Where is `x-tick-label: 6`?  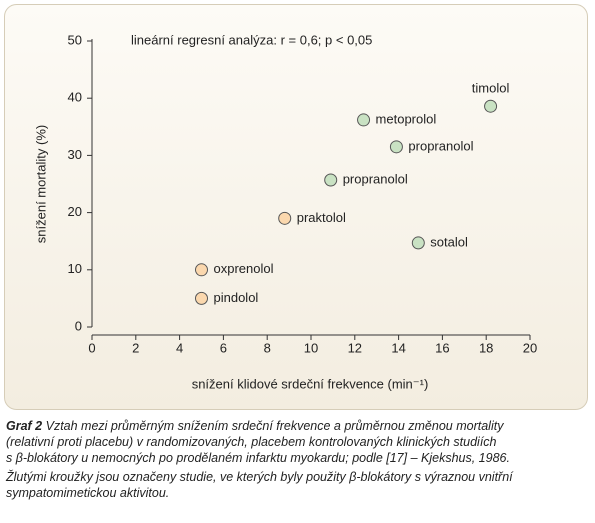
x-tick-label: 6 is located at coordinates (223, 347).